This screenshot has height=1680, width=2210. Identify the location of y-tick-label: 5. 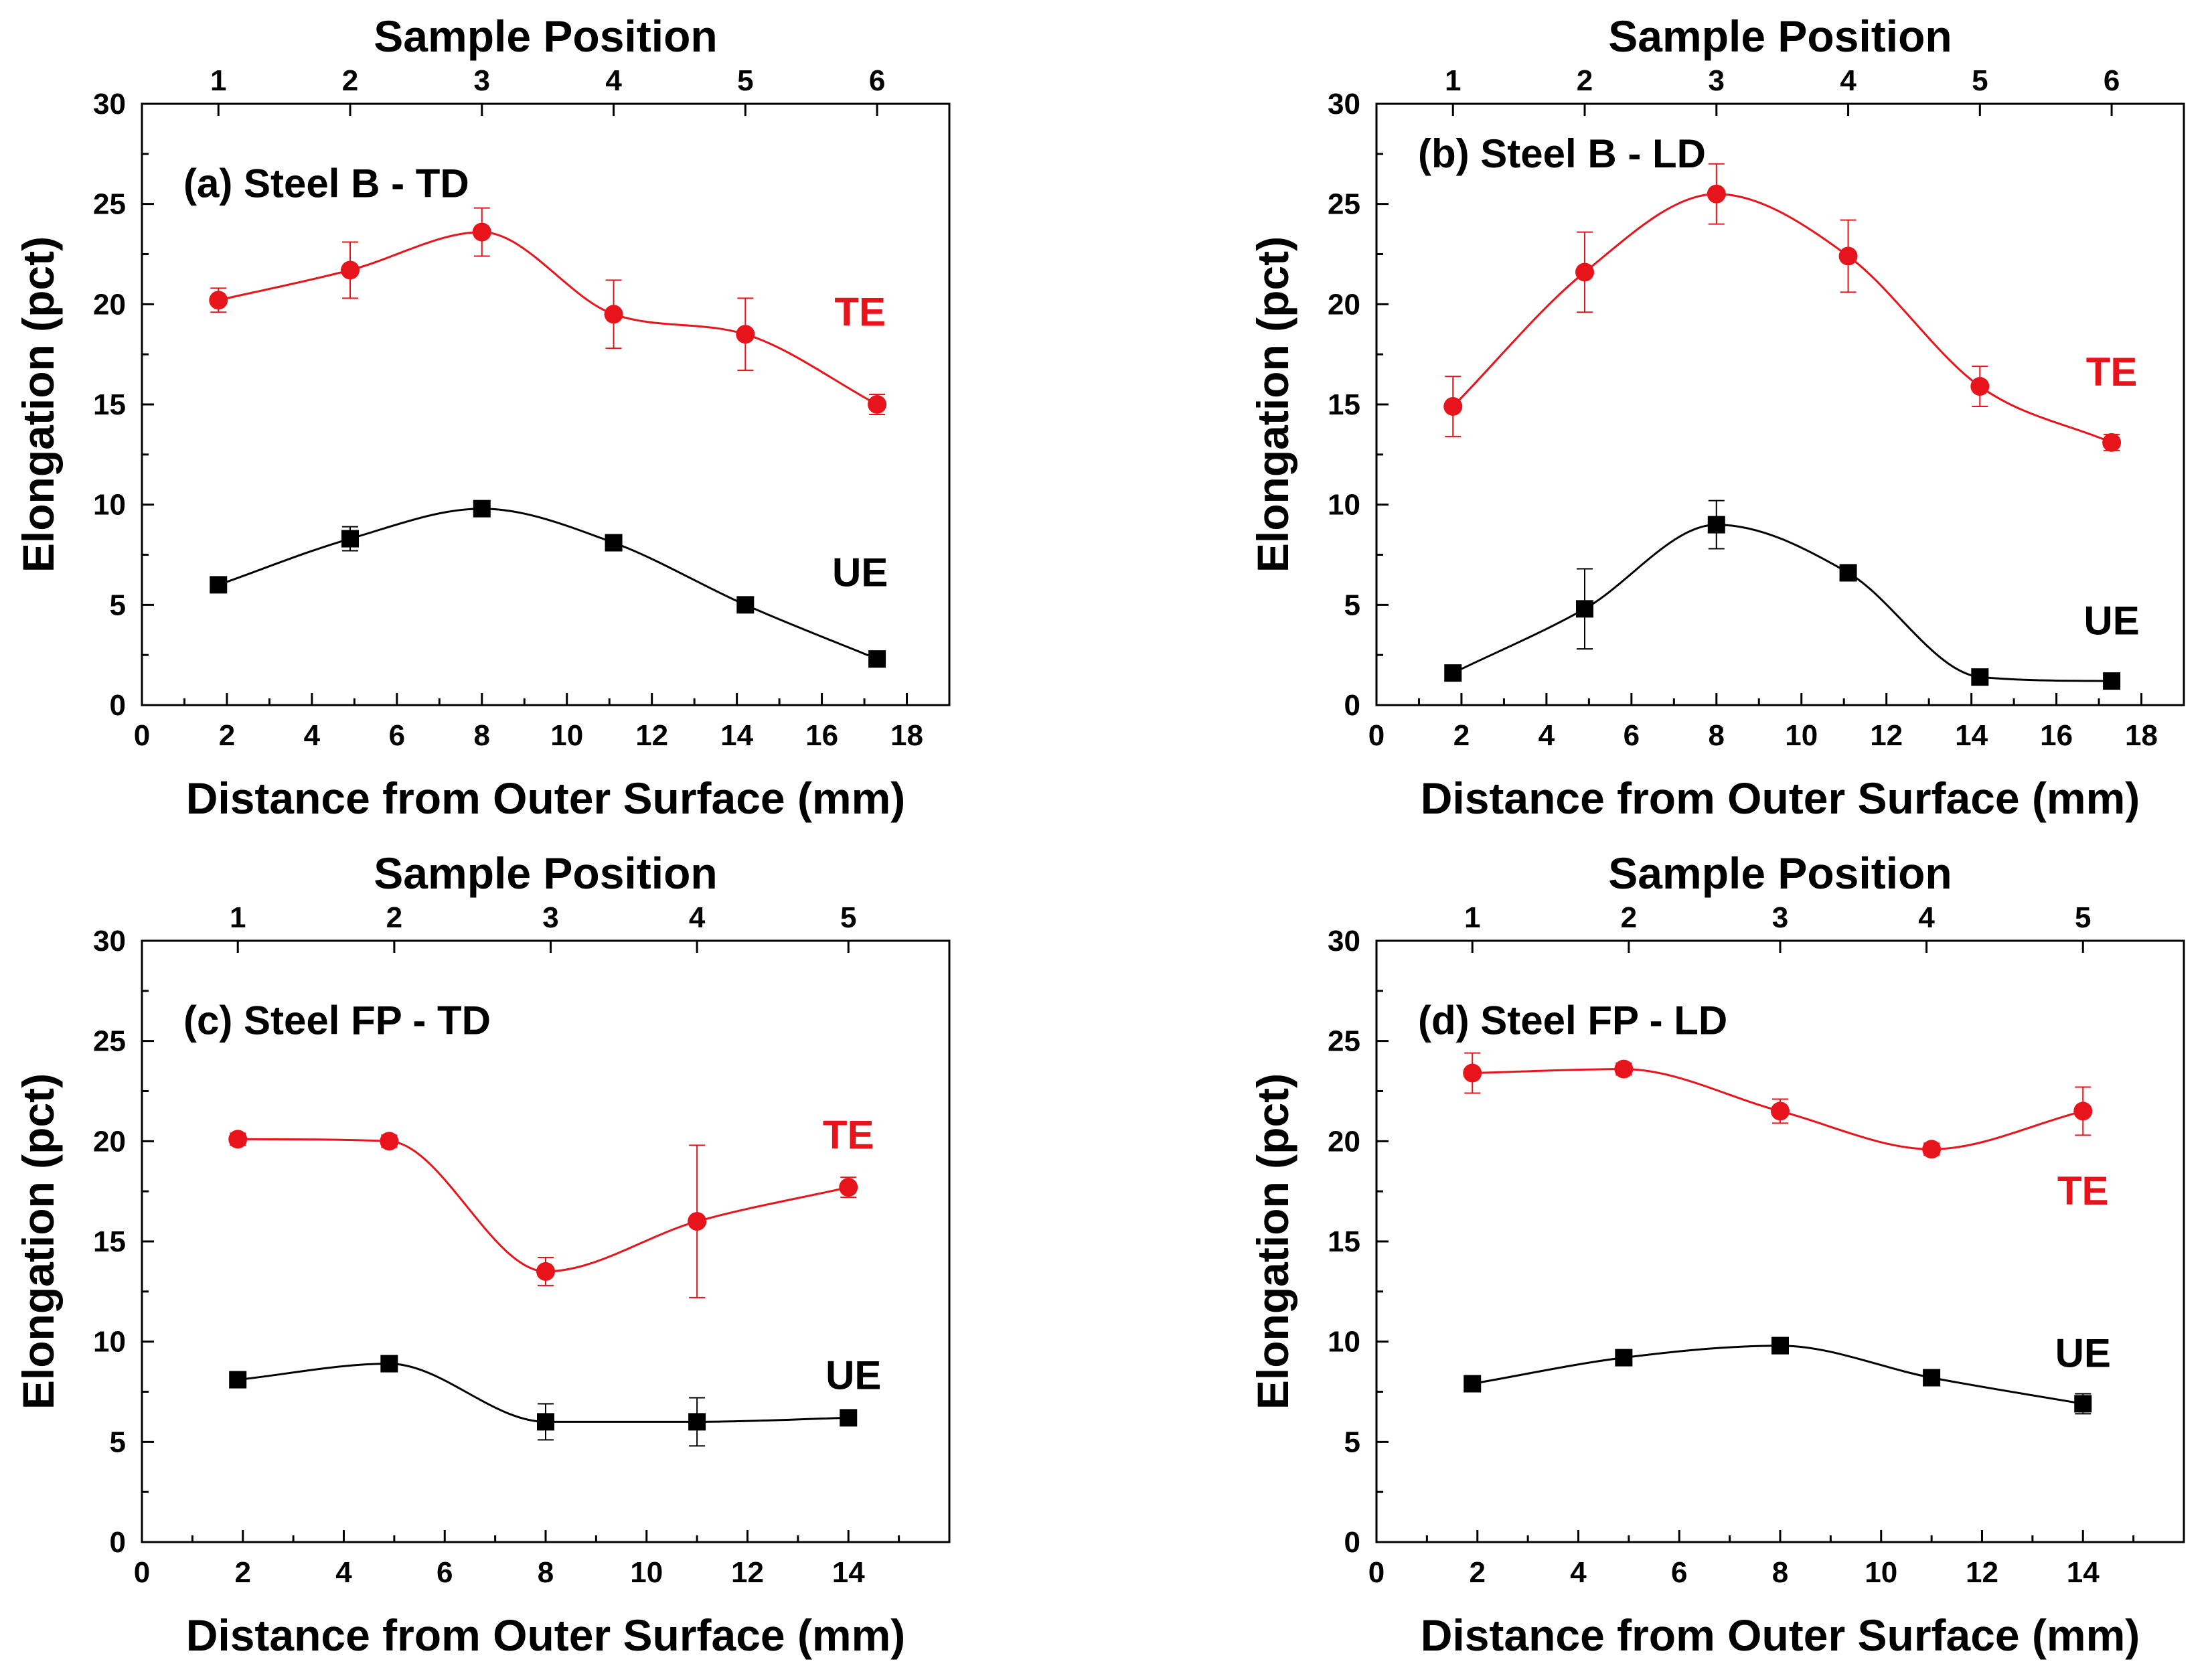
(118, 605).